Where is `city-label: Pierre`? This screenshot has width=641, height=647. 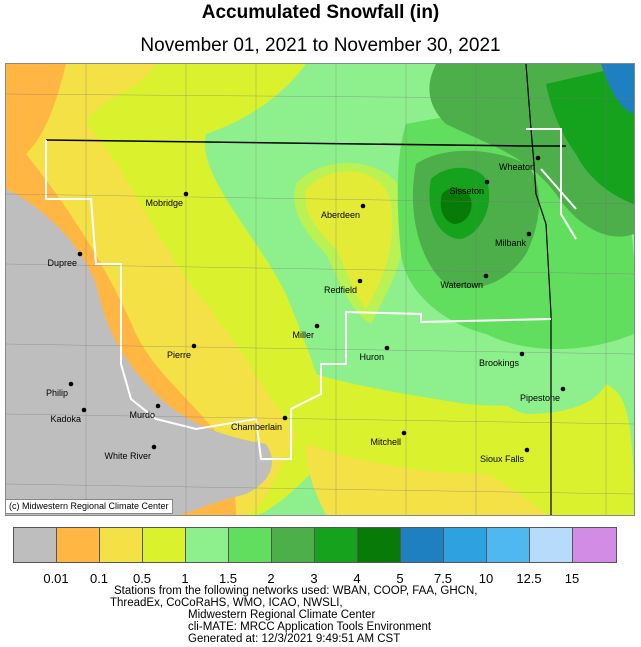 city-label: Pierre is located at coordinates (179, 355).